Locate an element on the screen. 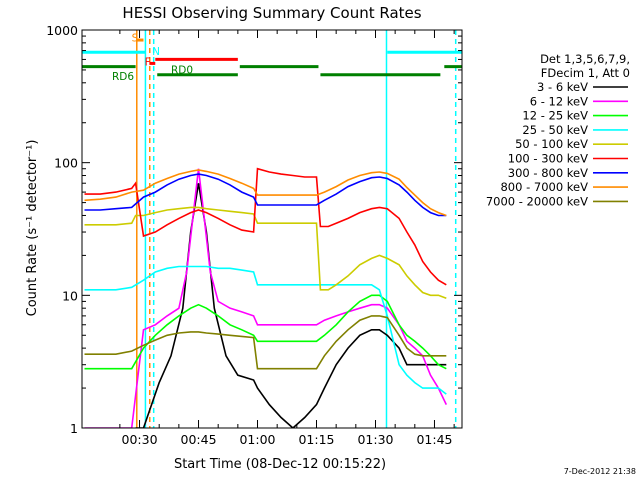 The height and width of the screenshot is (480, 640). legend-label-7: 300 - 800 keV is located at coordinates (548, 173).